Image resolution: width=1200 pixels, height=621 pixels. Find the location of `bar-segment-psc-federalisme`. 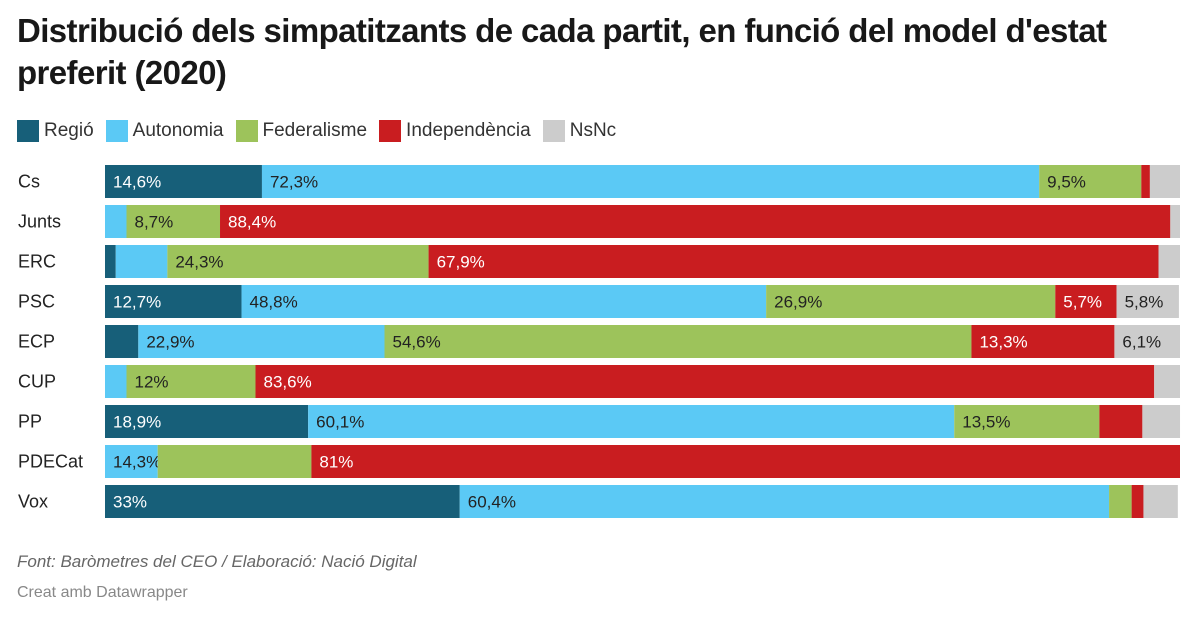

bar-segment-psc-federalisme is located at coordinates (911, 301).